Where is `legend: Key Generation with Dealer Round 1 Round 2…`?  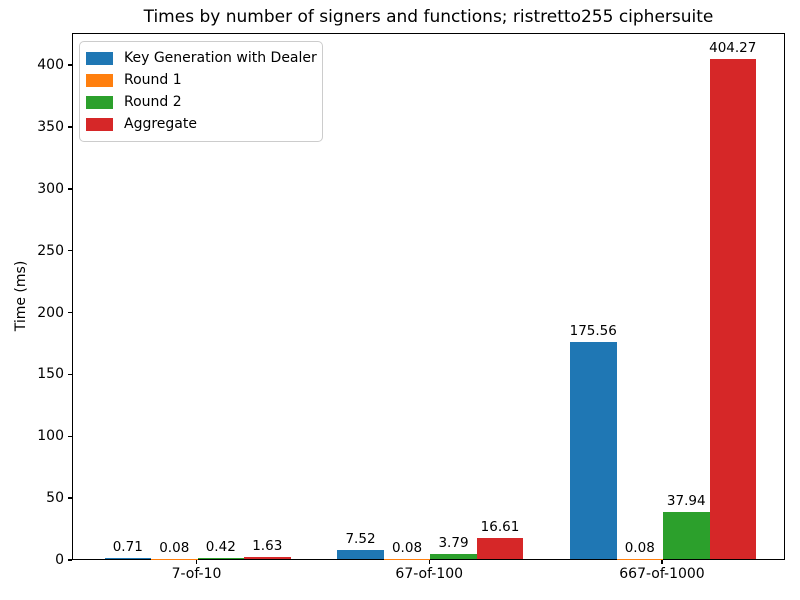
legend: Key Generation with Dealer Round 1 Round 2… is located at coordinates (201, 91).